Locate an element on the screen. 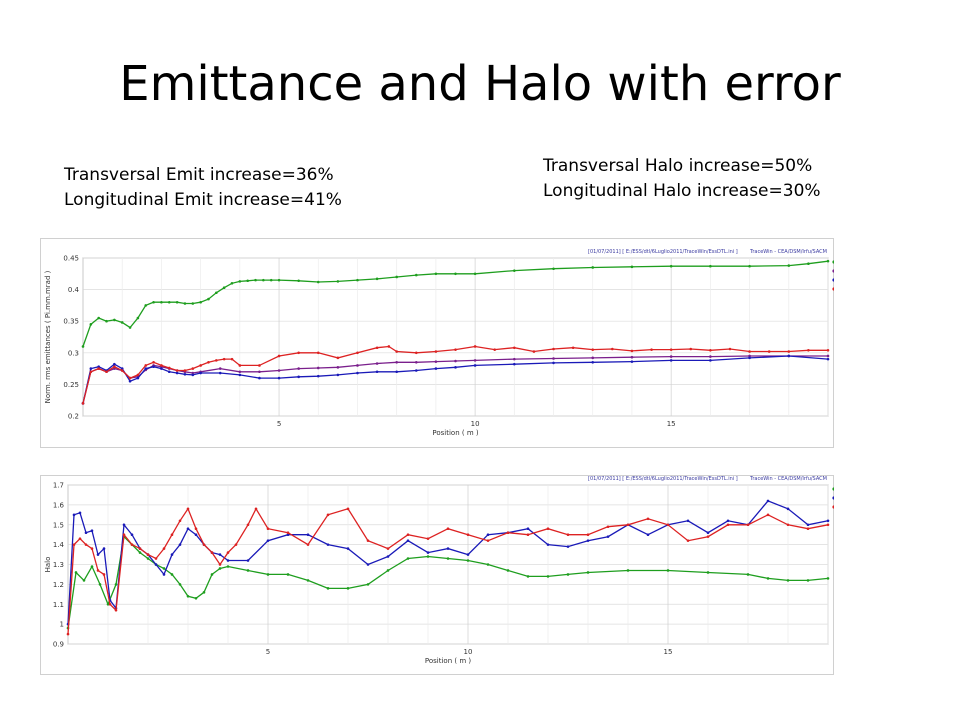  transversal-halo-note: Transversal Halo increase=50% is located at coordinates (678, 166).